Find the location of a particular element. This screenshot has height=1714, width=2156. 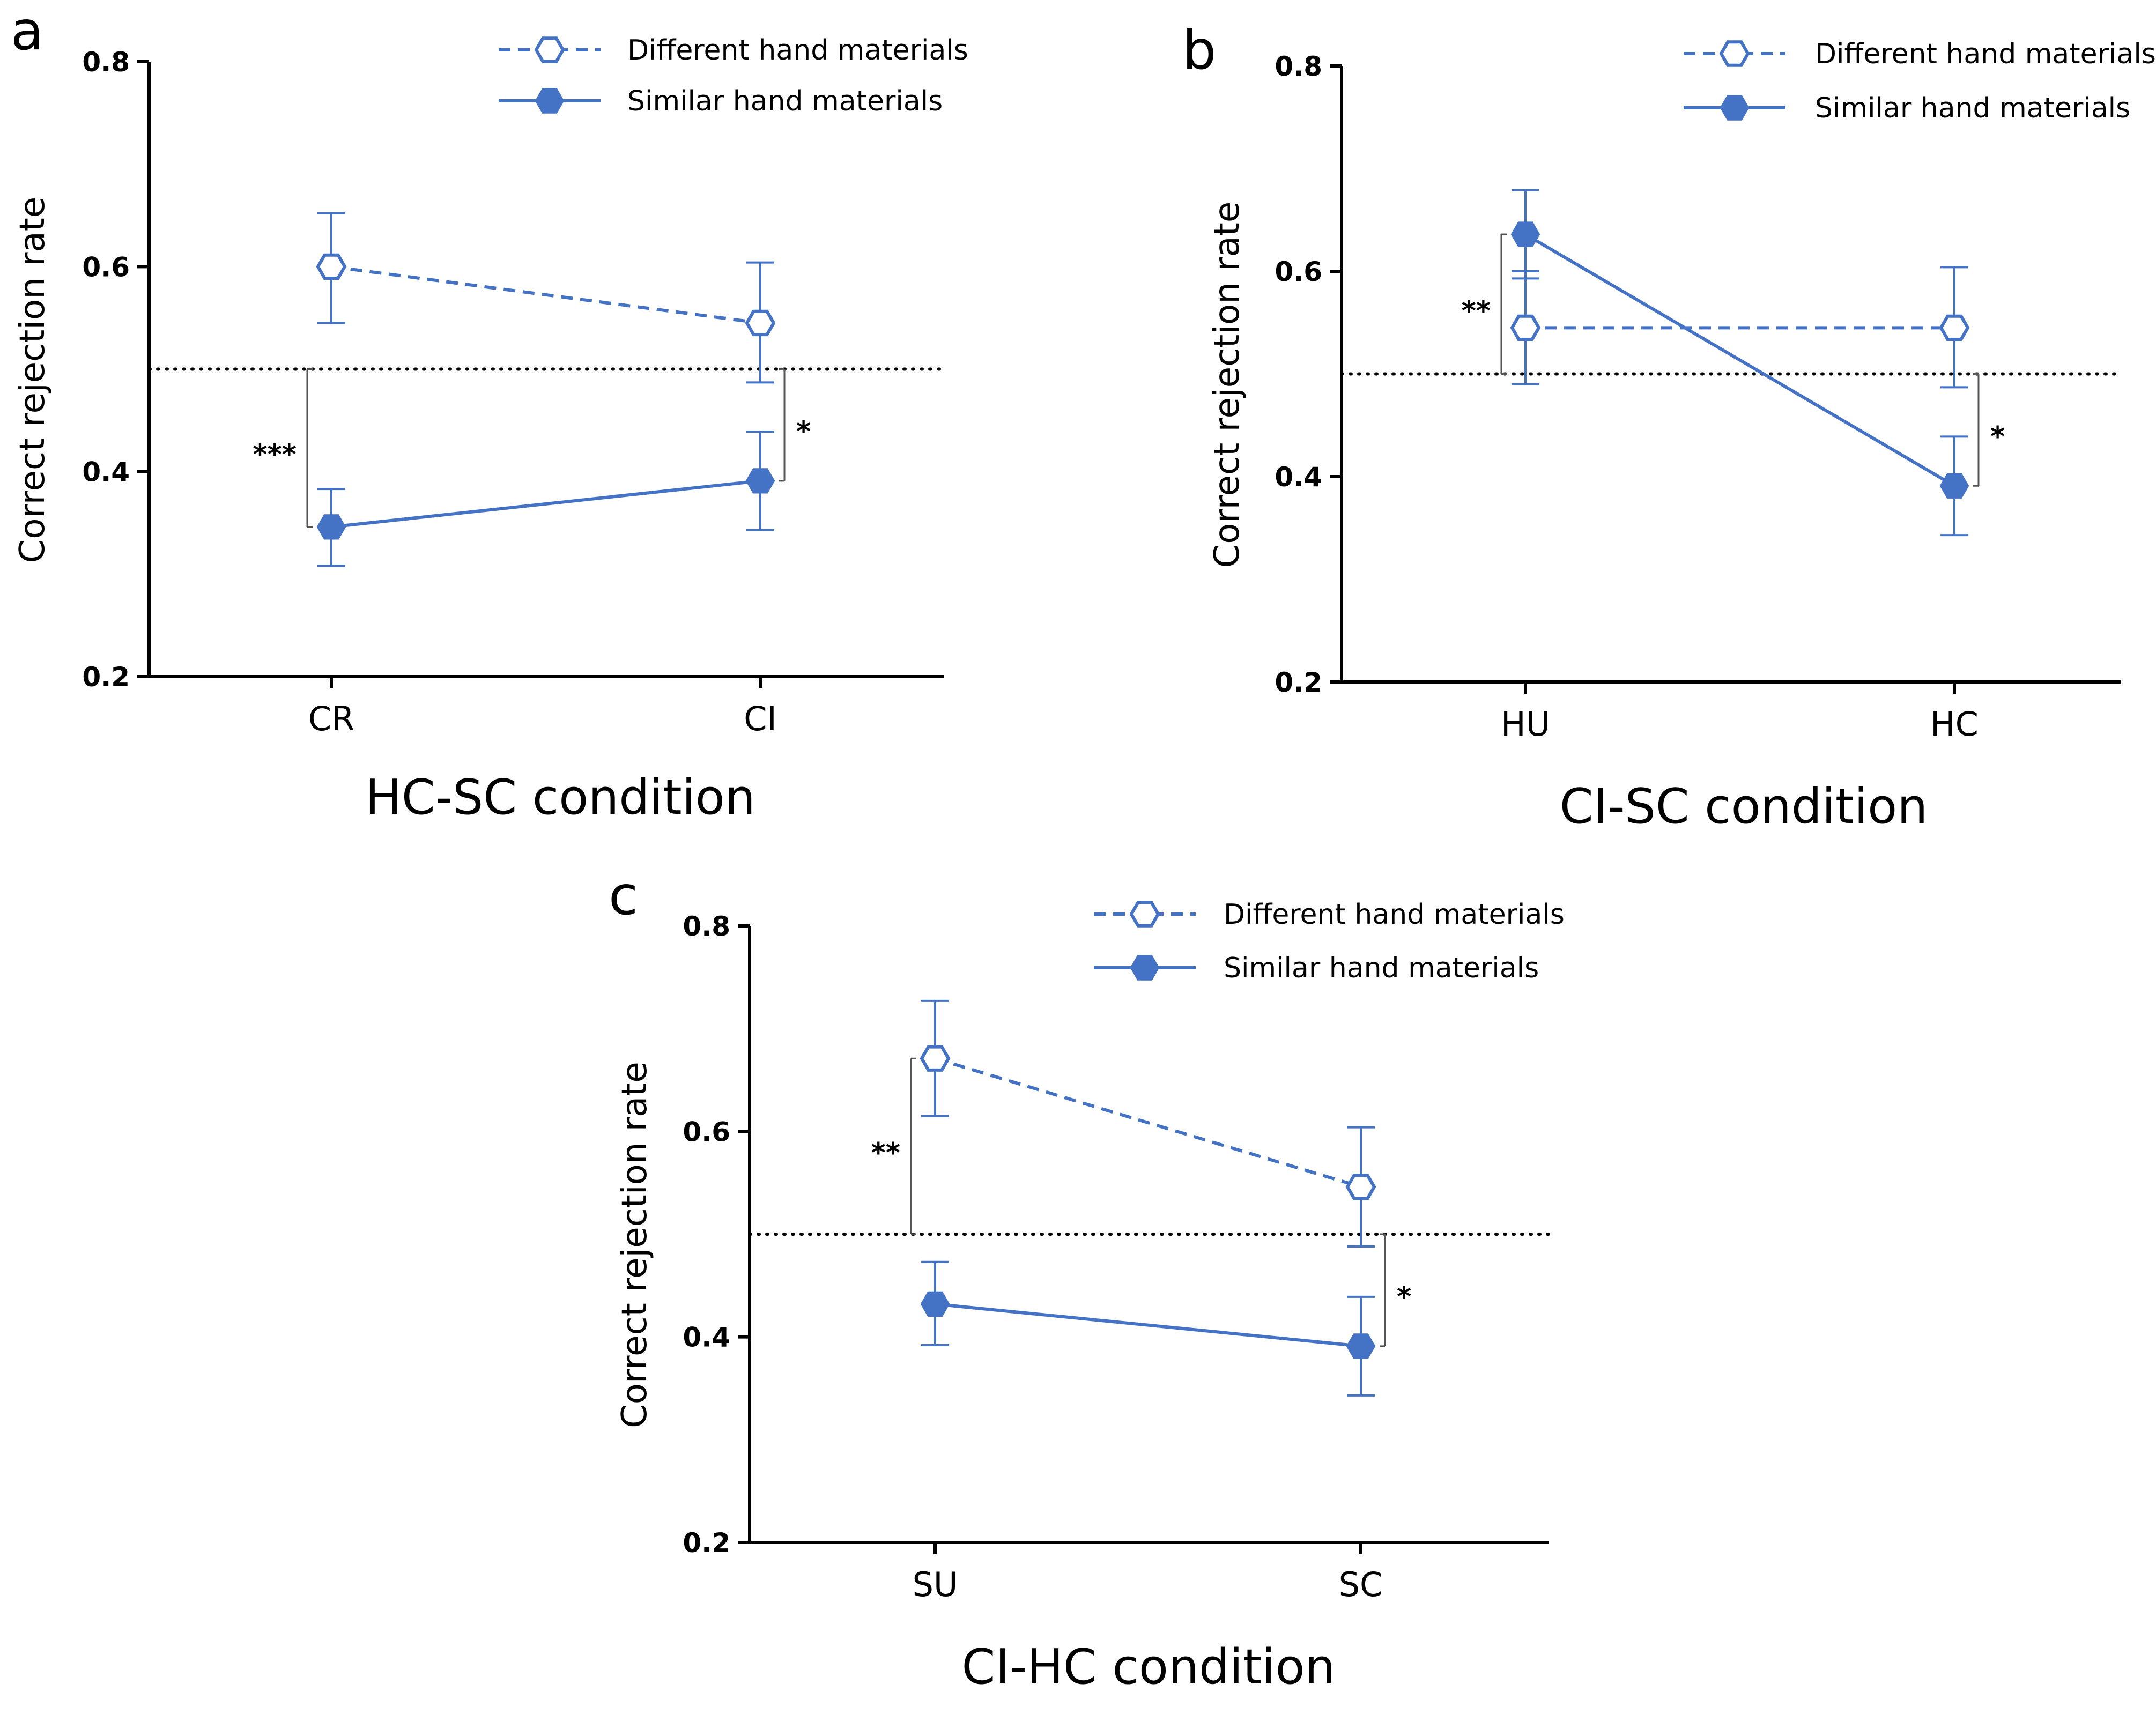

x-axis-label: CI-SC condition is located at coordinates (1744, 807).